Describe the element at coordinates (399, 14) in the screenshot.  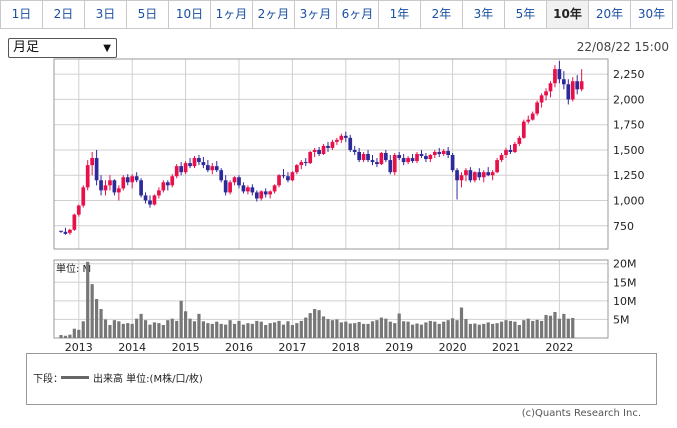
I see `tab-1年: 1年` at that location.